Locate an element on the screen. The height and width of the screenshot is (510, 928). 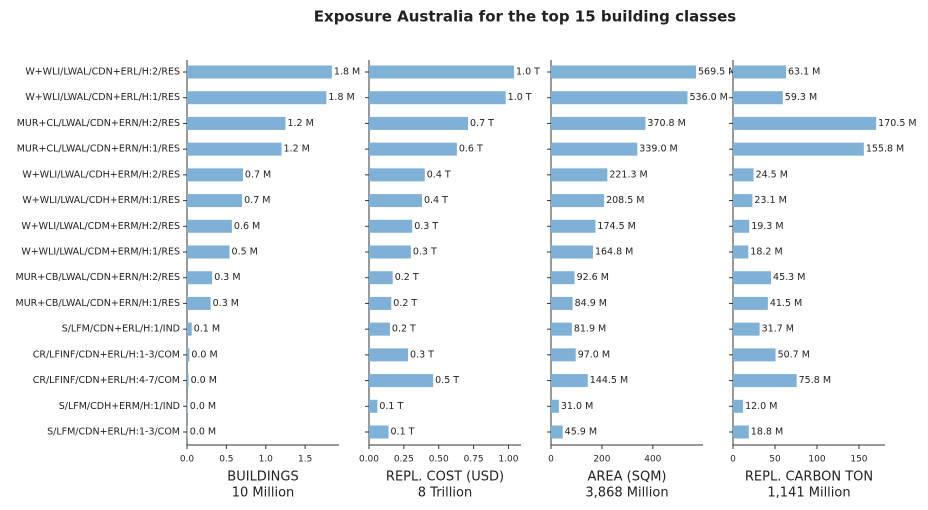
value-label: 63.1 M is located at coordinates (804, 72).